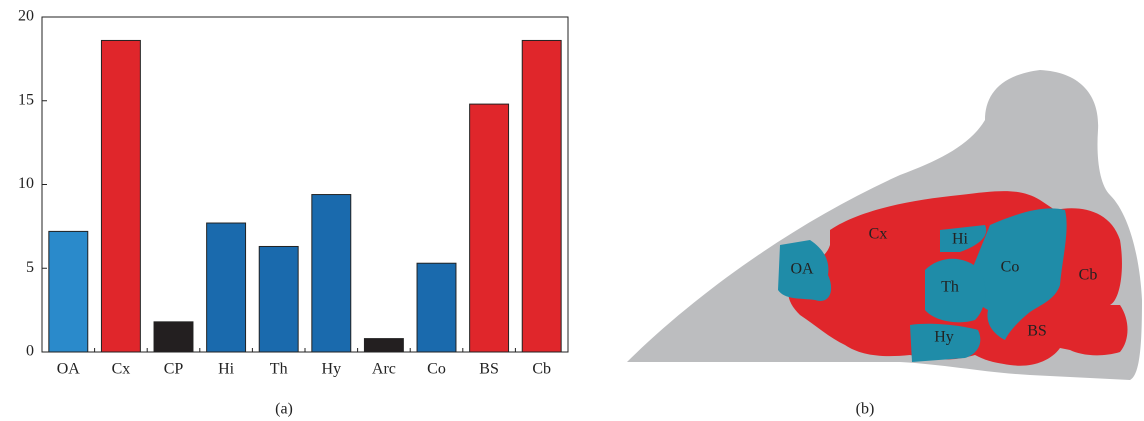 The height and width of the screenshot is (421, 1144). I want to click on region-label: Co, so click(1010, 267).